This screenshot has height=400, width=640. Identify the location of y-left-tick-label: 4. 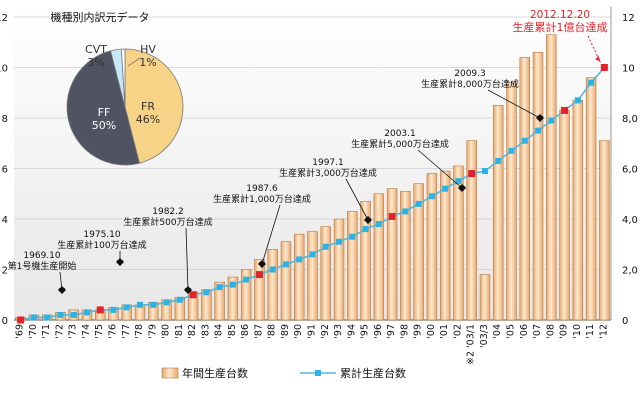
(5, 220).